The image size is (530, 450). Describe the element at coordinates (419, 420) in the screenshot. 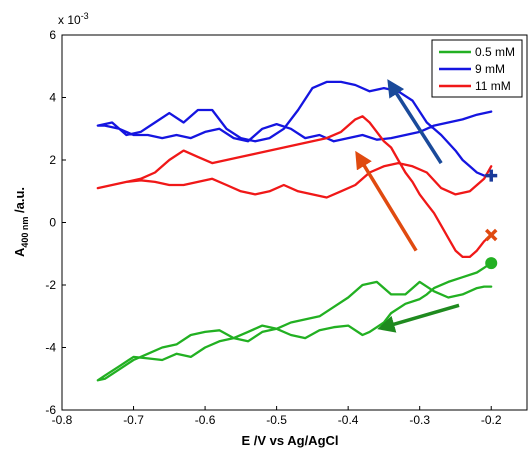

I see `x-tick-label: -0.3` at that location.